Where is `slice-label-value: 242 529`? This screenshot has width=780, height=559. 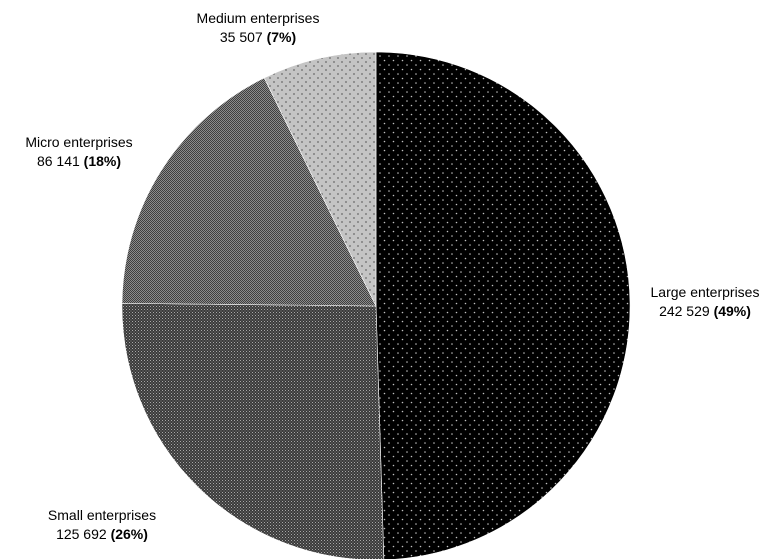
slice-label-value: 242 529 is located at coordinates (686, 311).